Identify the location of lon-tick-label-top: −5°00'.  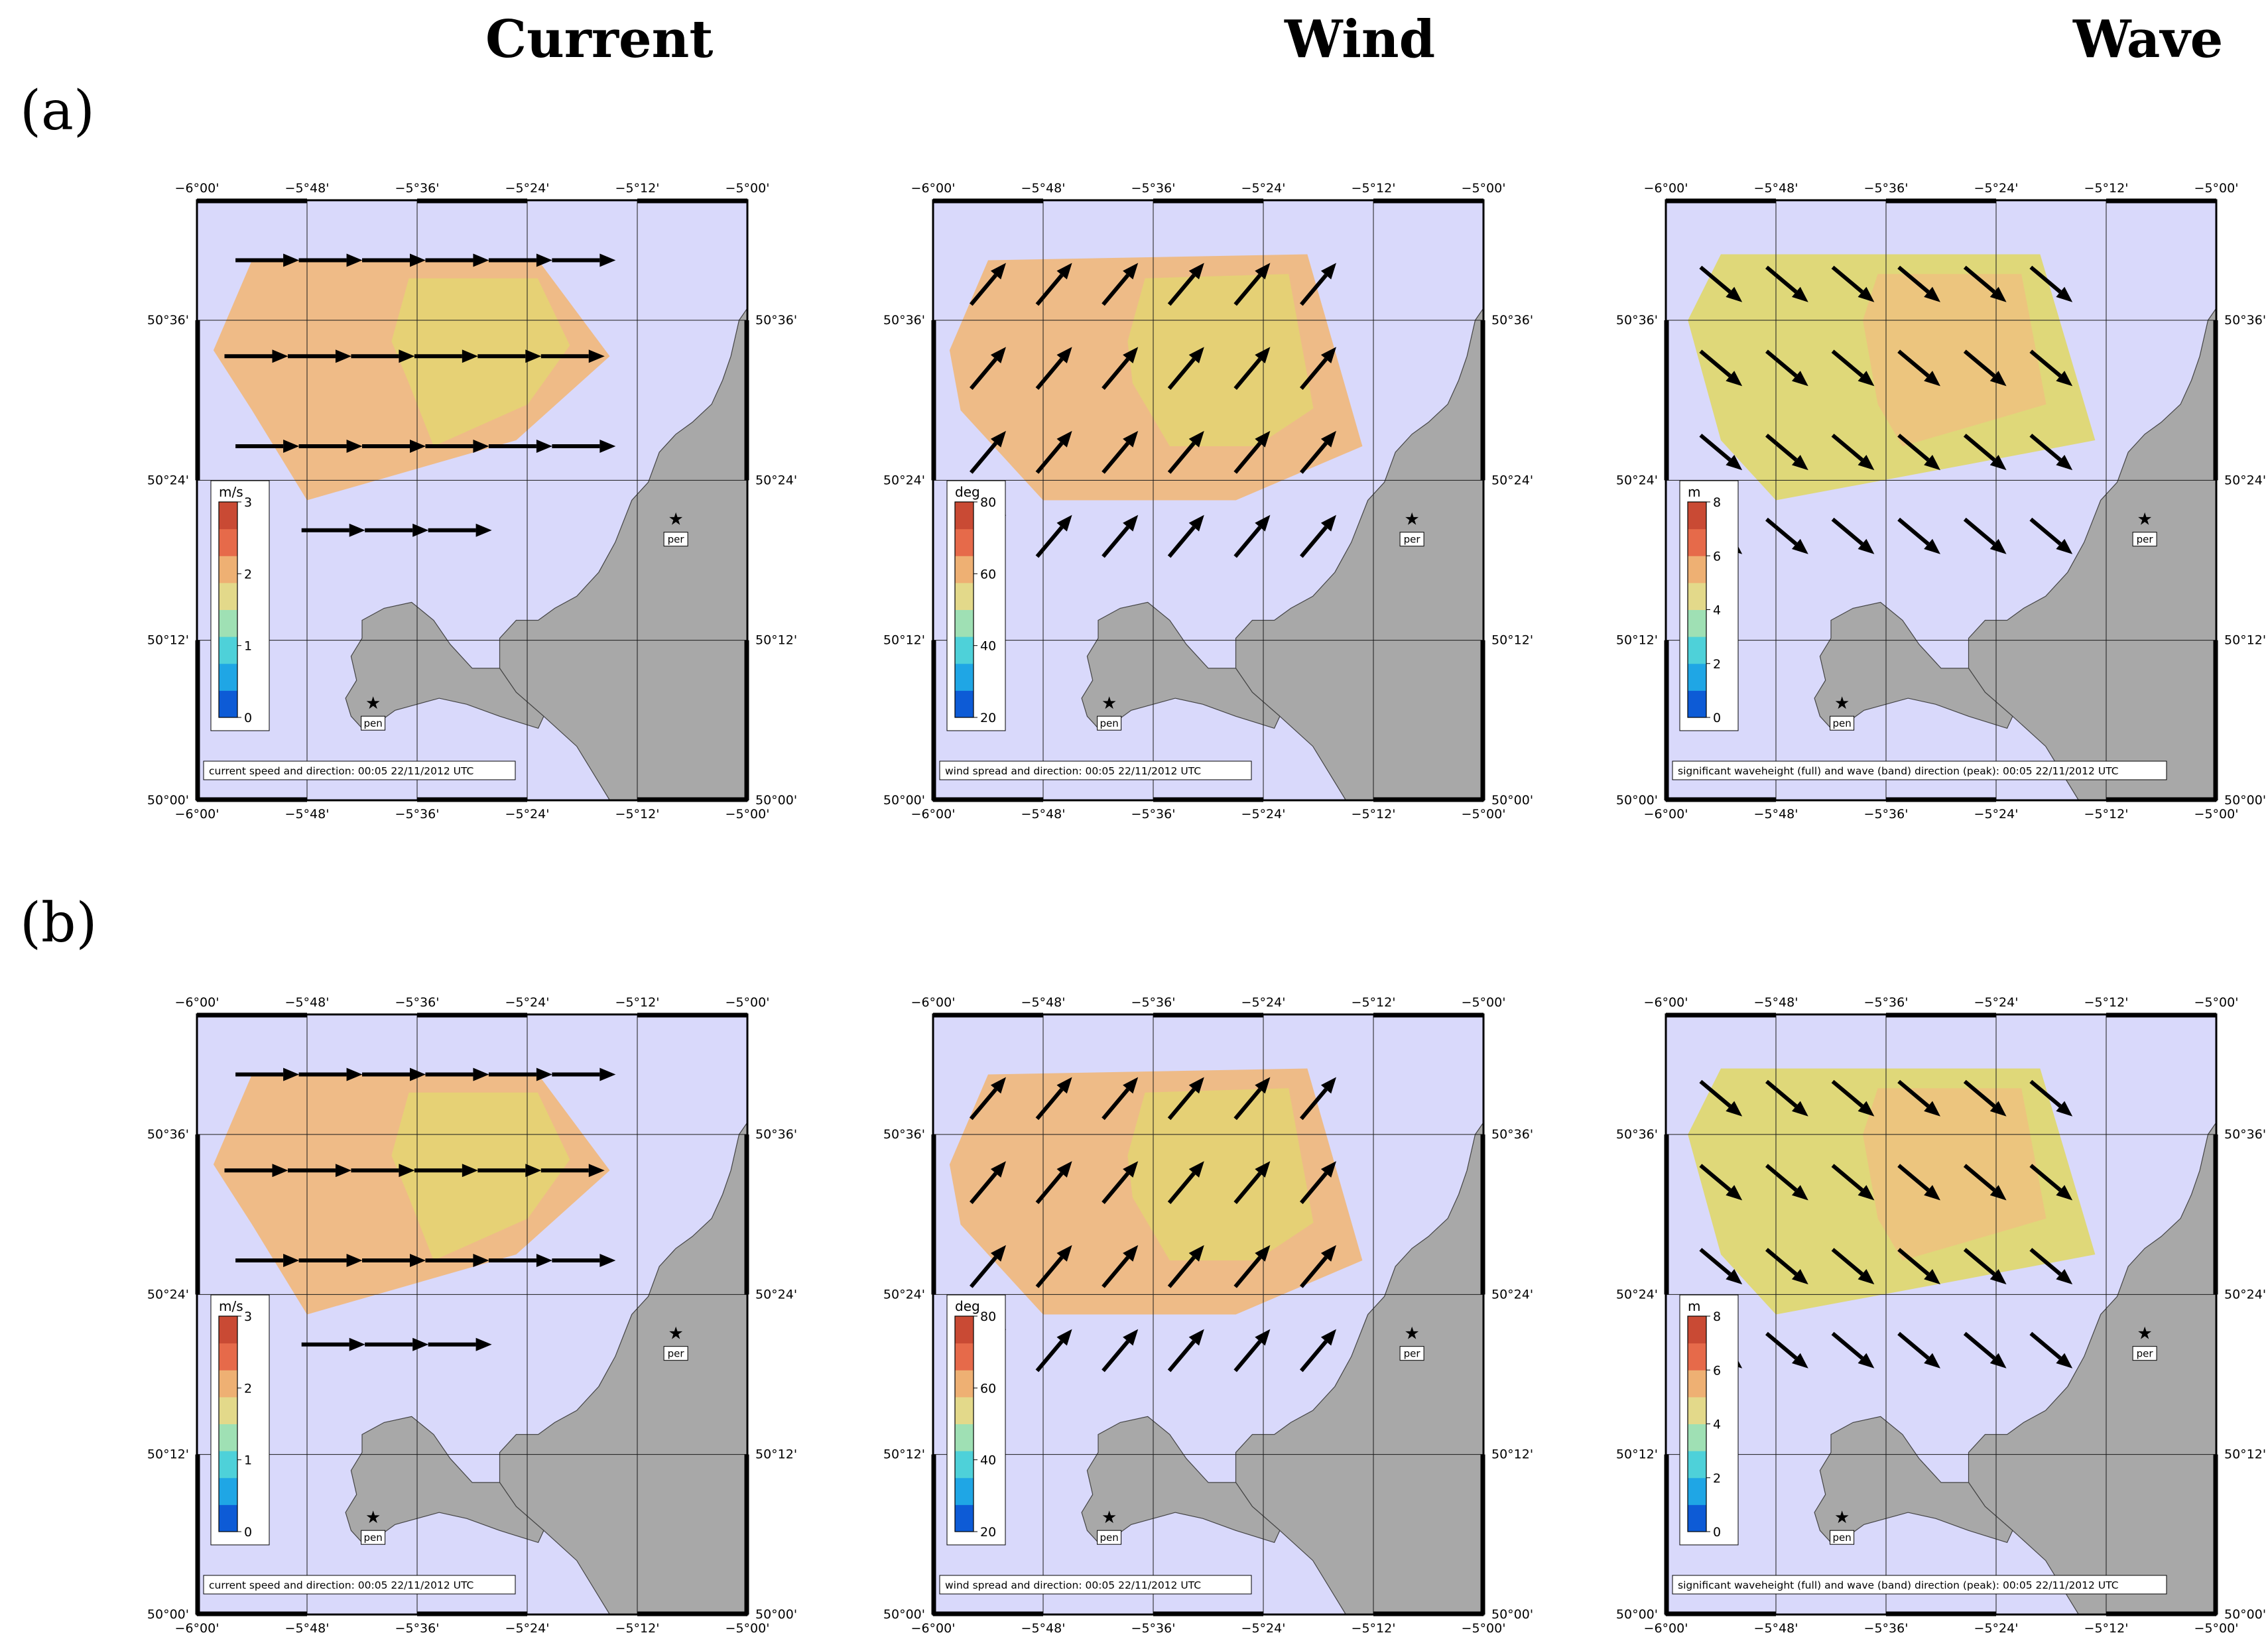
(1484, 1002).